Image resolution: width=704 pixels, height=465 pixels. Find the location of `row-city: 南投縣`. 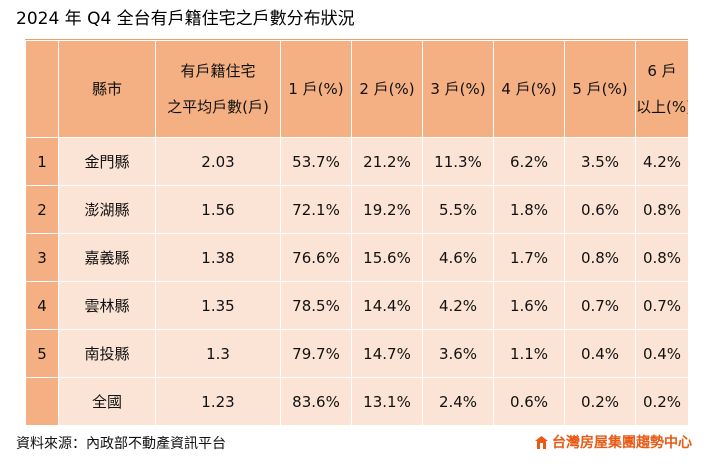

row-city: 南投縣 is located at coordinates (107, 353).